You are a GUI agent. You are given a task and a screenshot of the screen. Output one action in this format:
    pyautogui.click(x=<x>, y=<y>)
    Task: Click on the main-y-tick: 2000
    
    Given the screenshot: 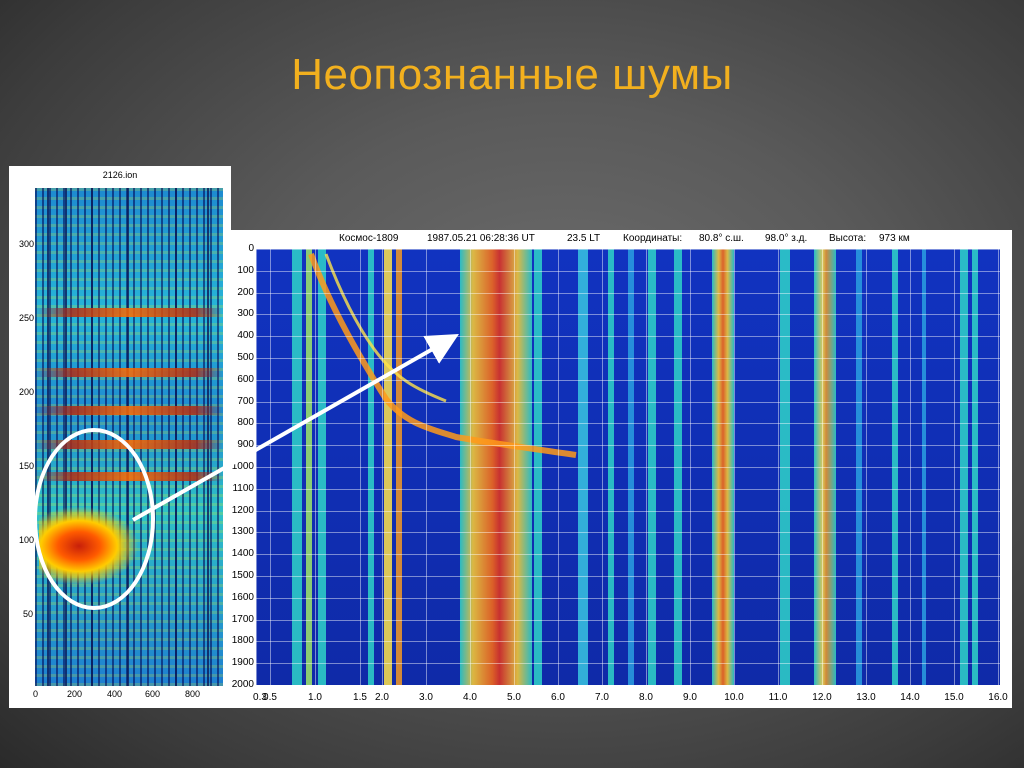 What is the action you would take?
    pyautogui.click(x=242, y=684)
    